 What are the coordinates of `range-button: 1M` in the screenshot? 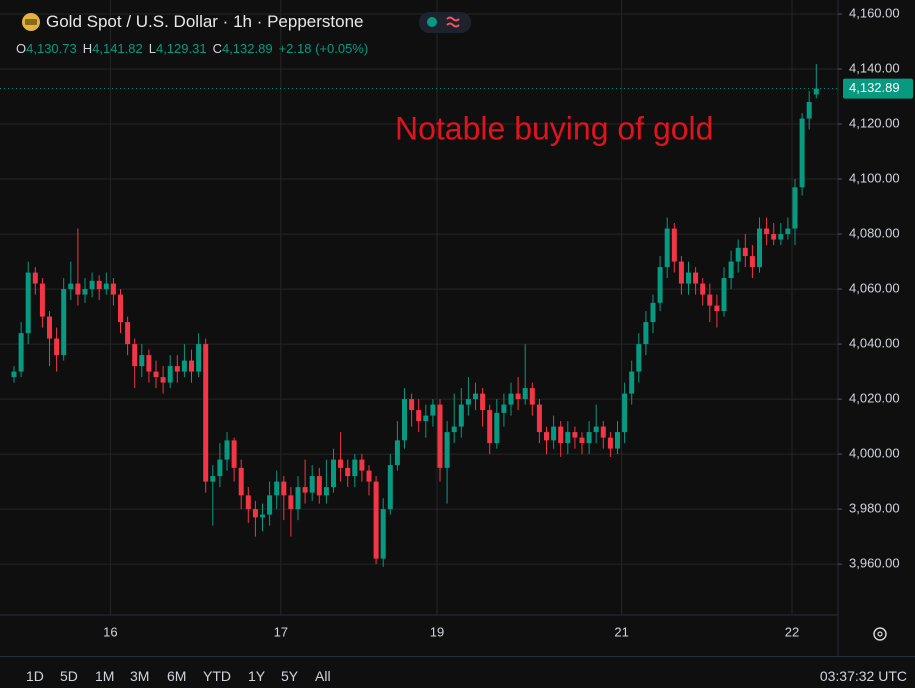 It's located at (105, 676).